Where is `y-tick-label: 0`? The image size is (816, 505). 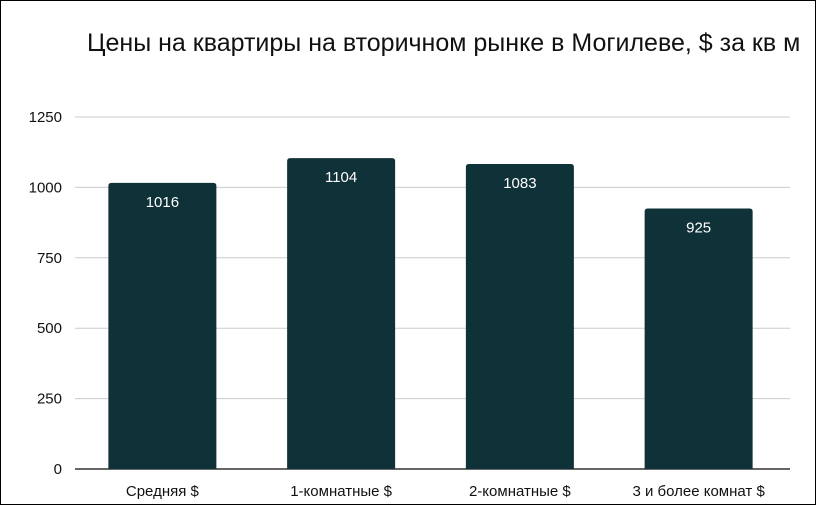 y-tick-label: 0 is located at coordinates (58, 469).